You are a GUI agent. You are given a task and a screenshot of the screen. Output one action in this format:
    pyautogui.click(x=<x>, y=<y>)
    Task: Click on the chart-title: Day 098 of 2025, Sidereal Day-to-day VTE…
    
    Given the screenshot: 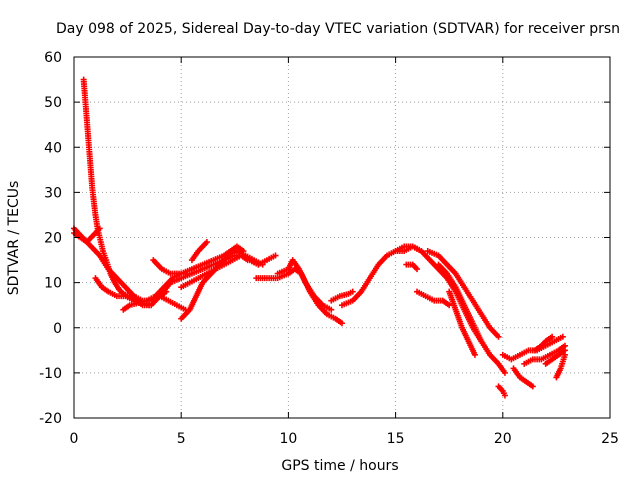 What is the action you would take?
    pyautogui.click(x=338, y=29)
    